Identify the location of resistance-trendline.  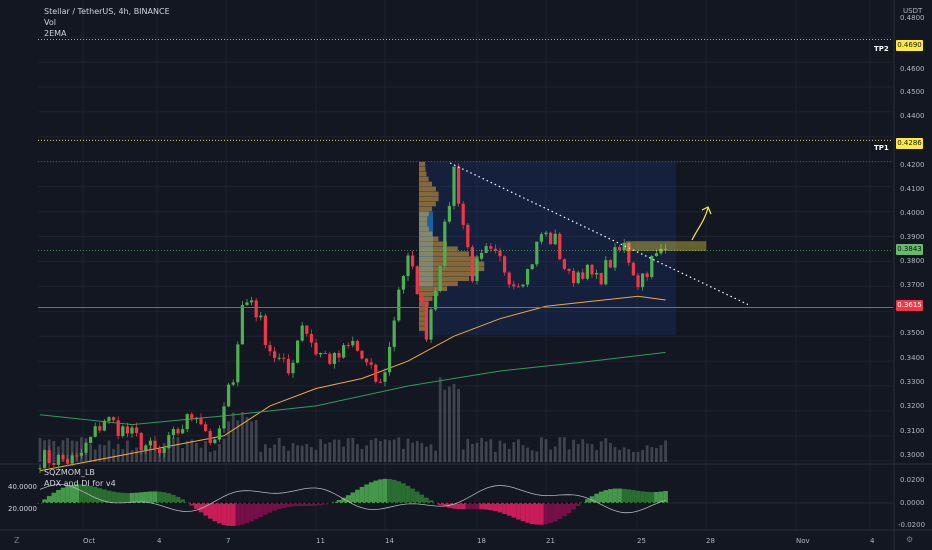
(599, 234).